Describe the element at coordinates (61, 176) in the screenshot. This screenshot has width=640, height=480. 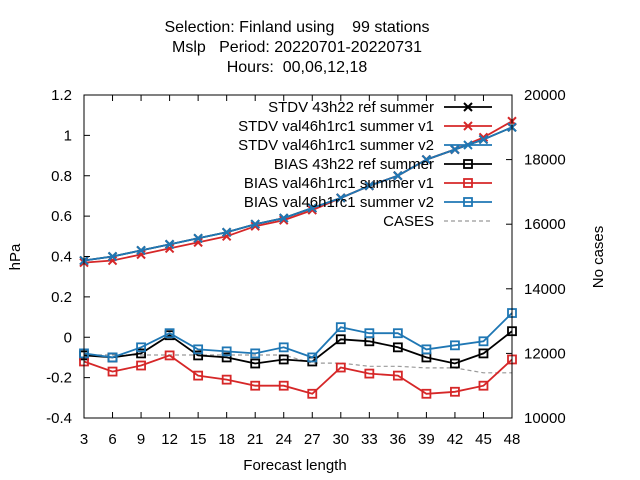
I see `y-tick-label: 0.8` at that location.